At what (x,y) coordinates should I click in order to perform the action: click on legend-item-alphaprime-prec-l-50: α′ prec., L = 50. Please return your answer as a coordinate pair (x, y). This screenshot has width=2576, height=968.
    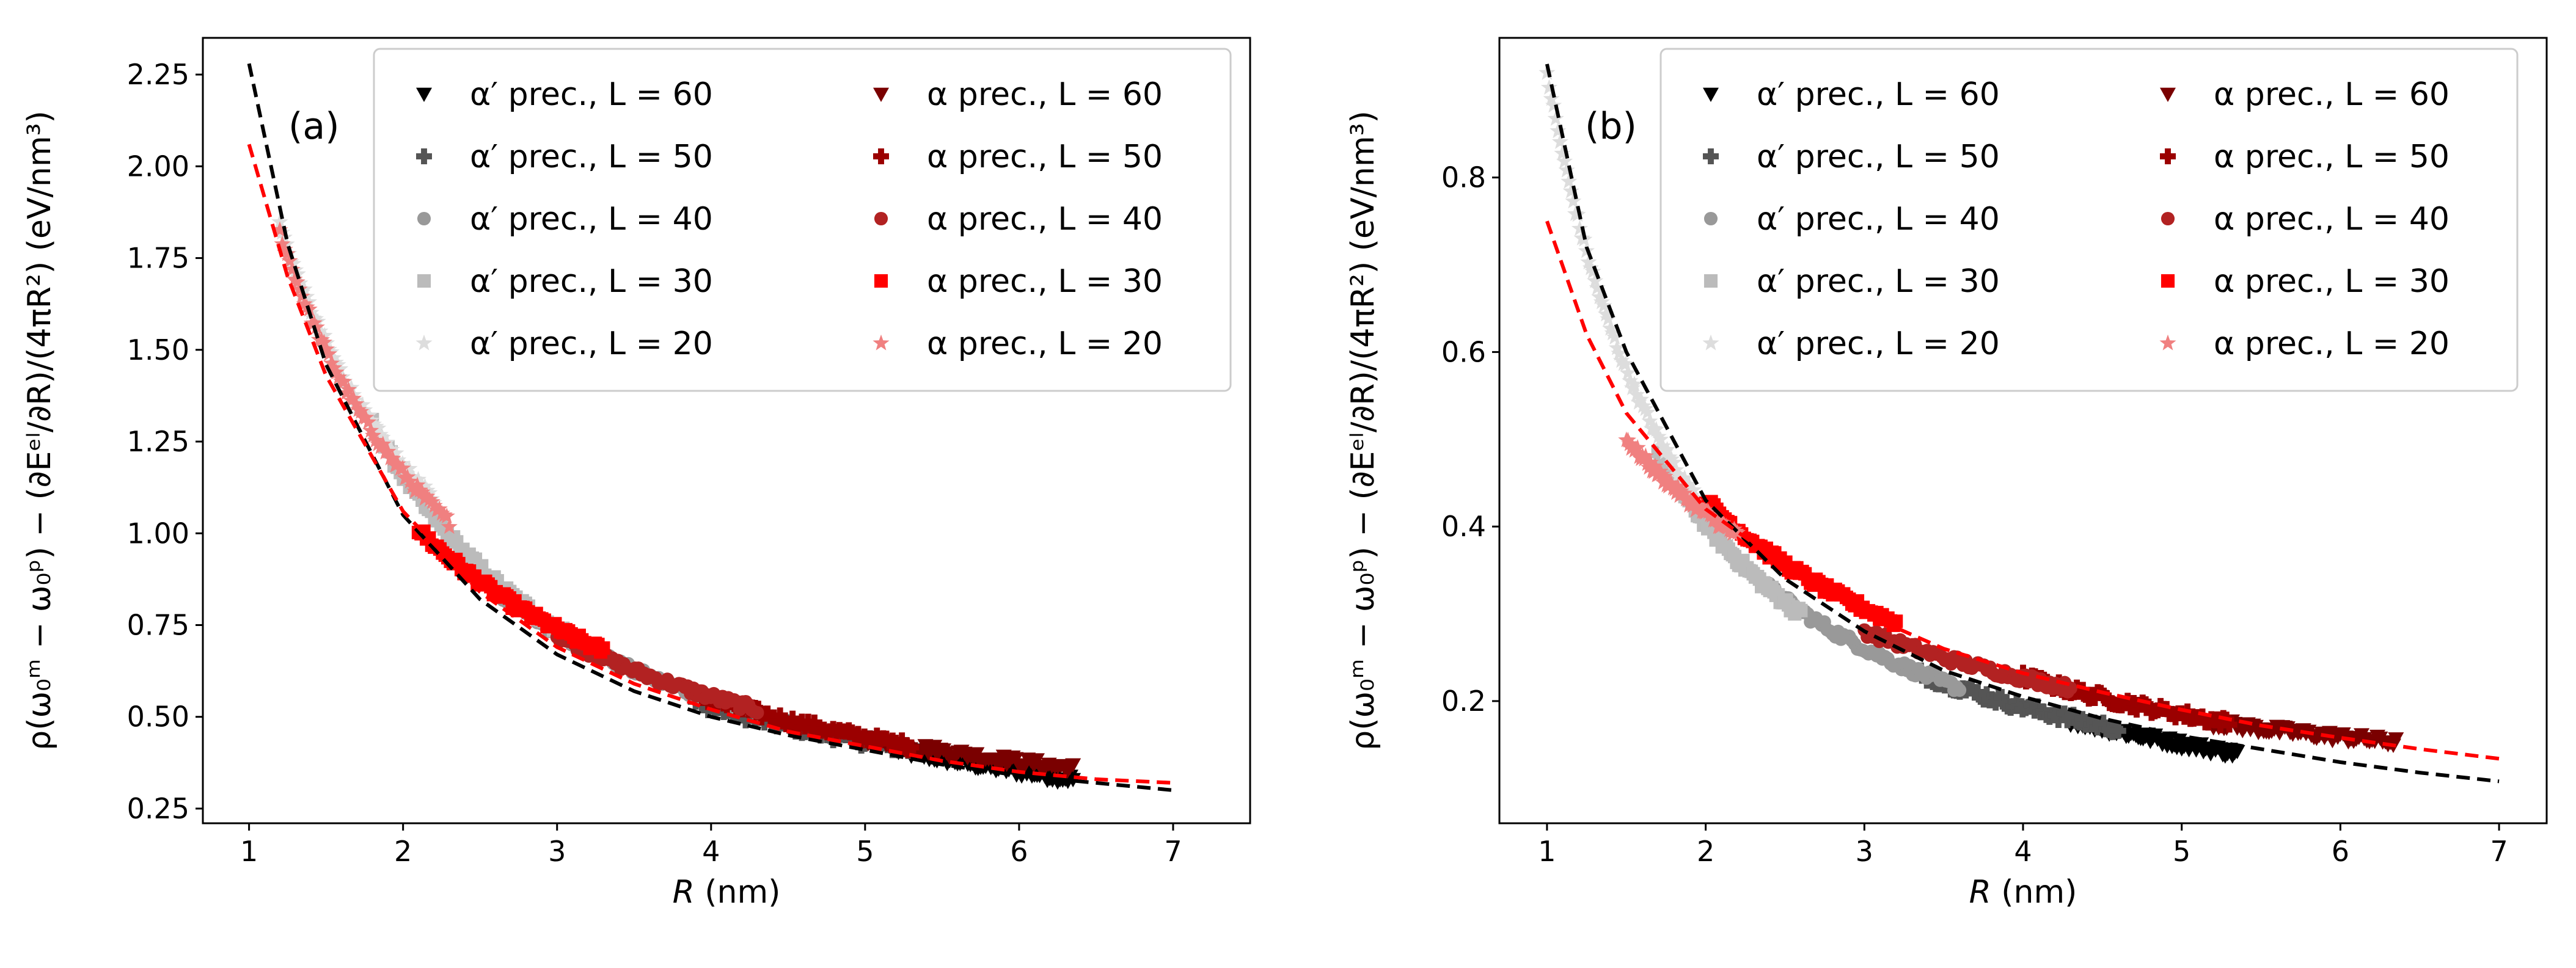
    Looking at the image, I should click on (1851, 157).